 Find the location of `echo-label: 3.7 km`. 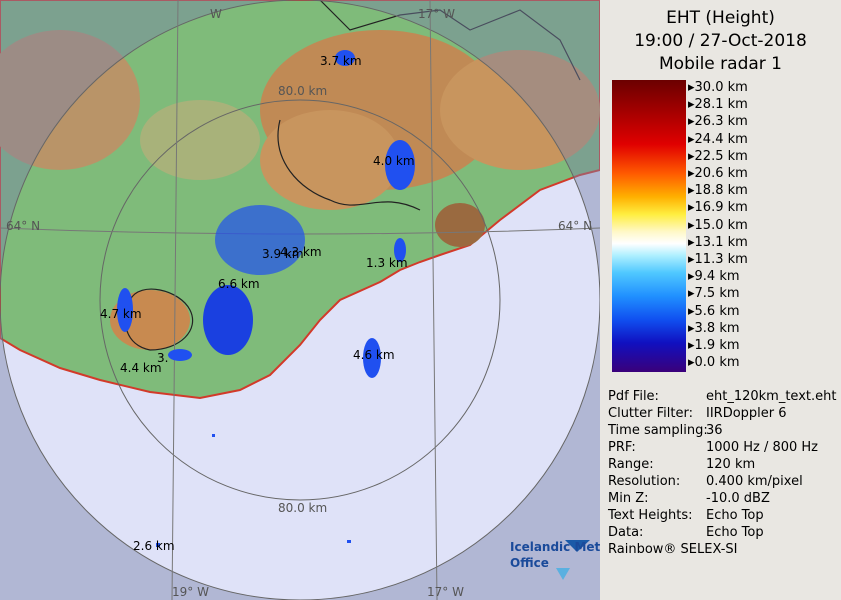

echo-label: 3.7 km is located at coordinates (341, 61).